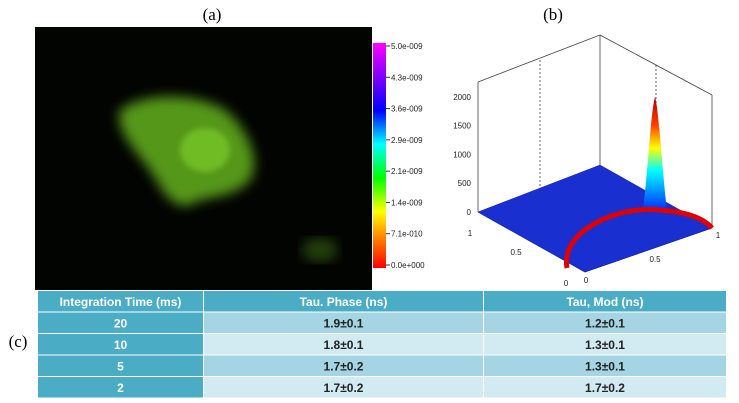  I want to click on z-tick-label: 500, so click(465, 183).